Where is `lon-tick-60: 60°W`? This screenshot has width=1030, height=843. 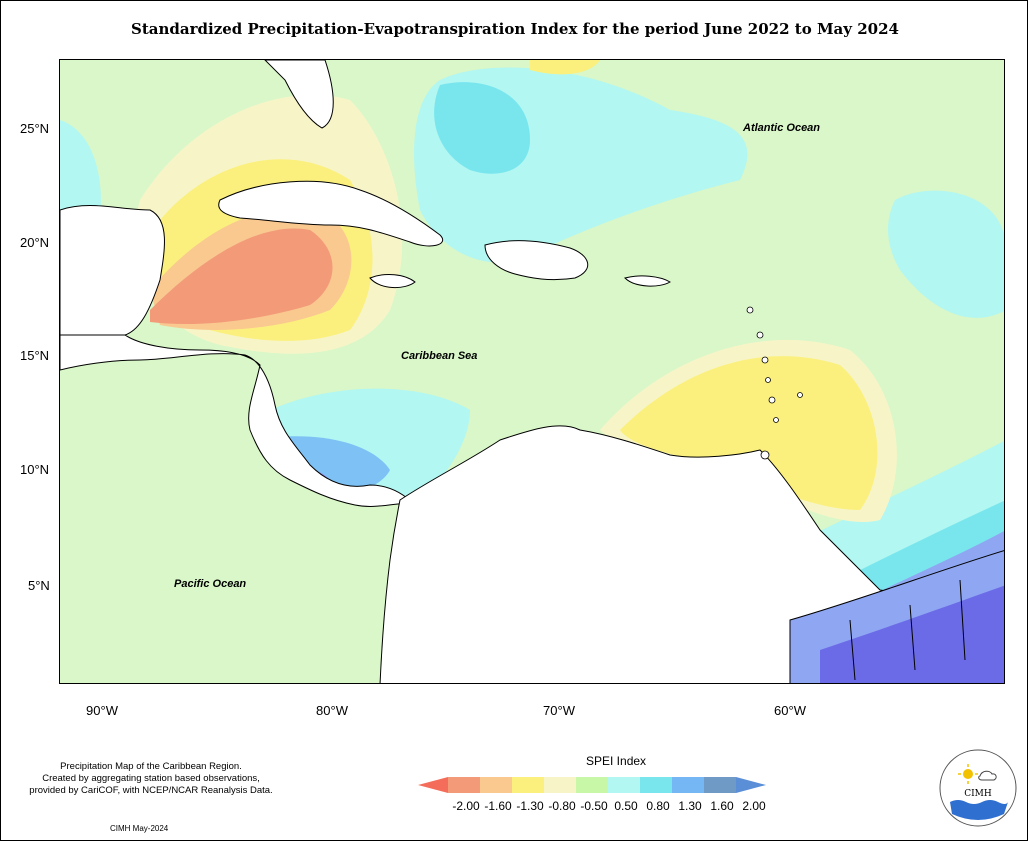
lon-tick-60: 60°W is located at coordinates (790, 710).